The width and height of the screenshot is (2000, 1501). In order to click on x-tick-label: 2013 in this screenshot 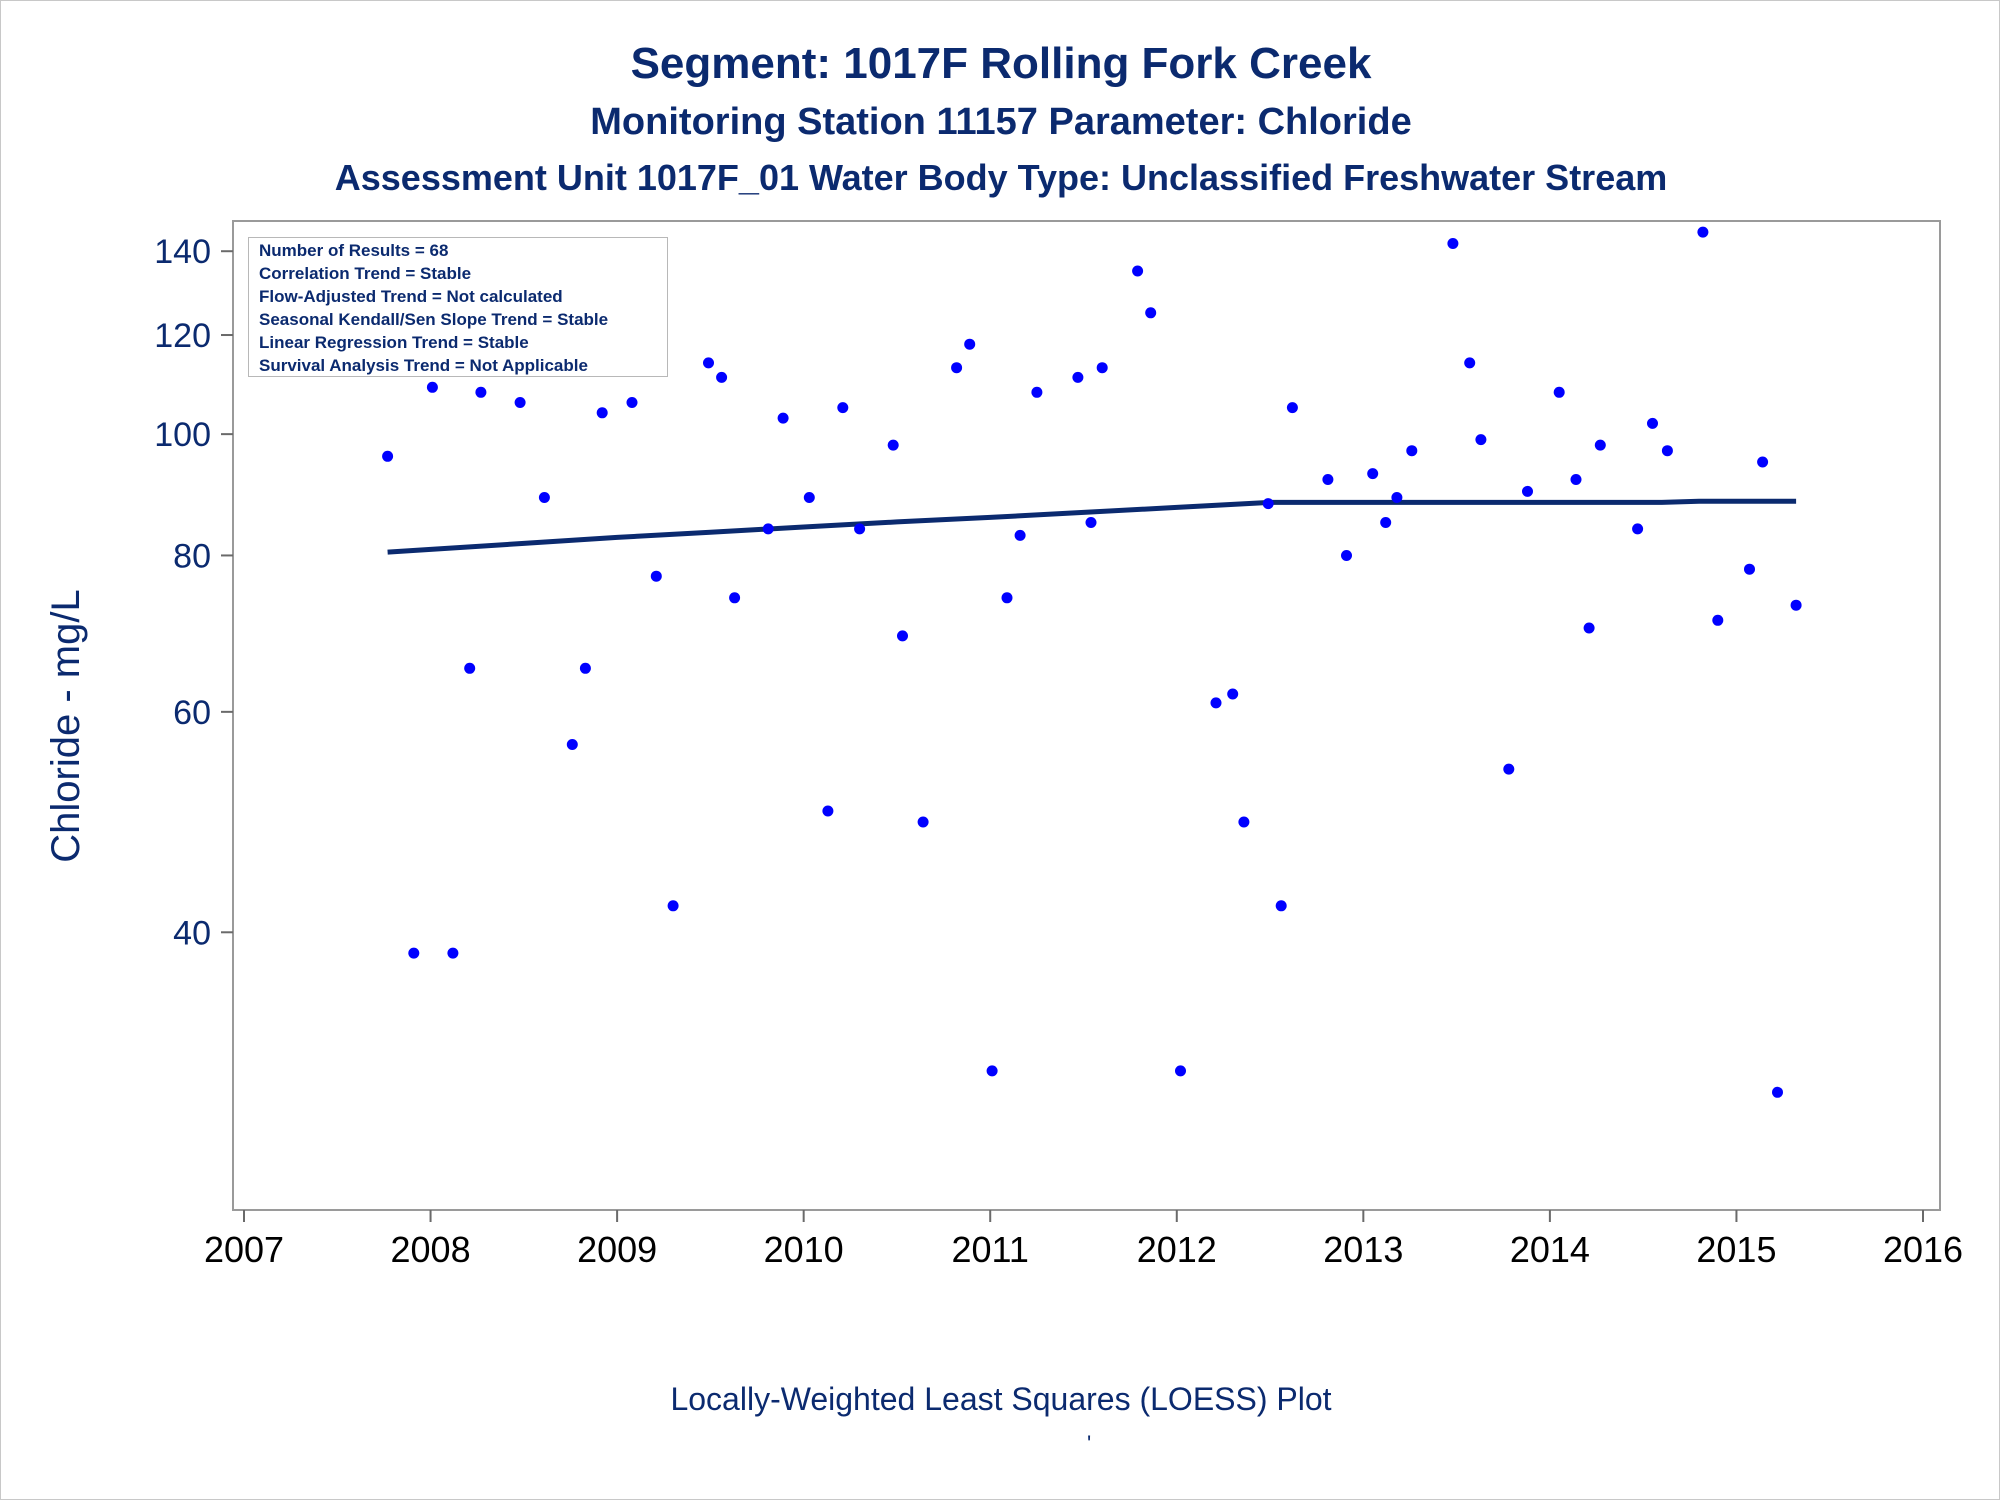, I will do `click(1363, 1249)`.